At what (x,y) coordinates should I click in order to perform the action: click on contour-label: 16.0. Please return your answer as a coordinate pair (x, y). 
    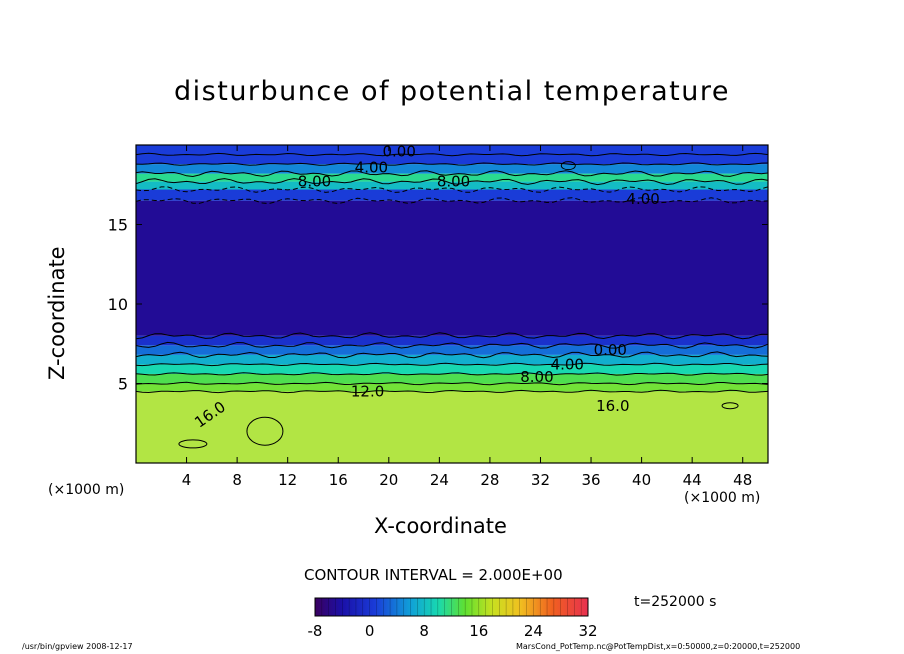
    Looking at the image, I should click on (612, 406).